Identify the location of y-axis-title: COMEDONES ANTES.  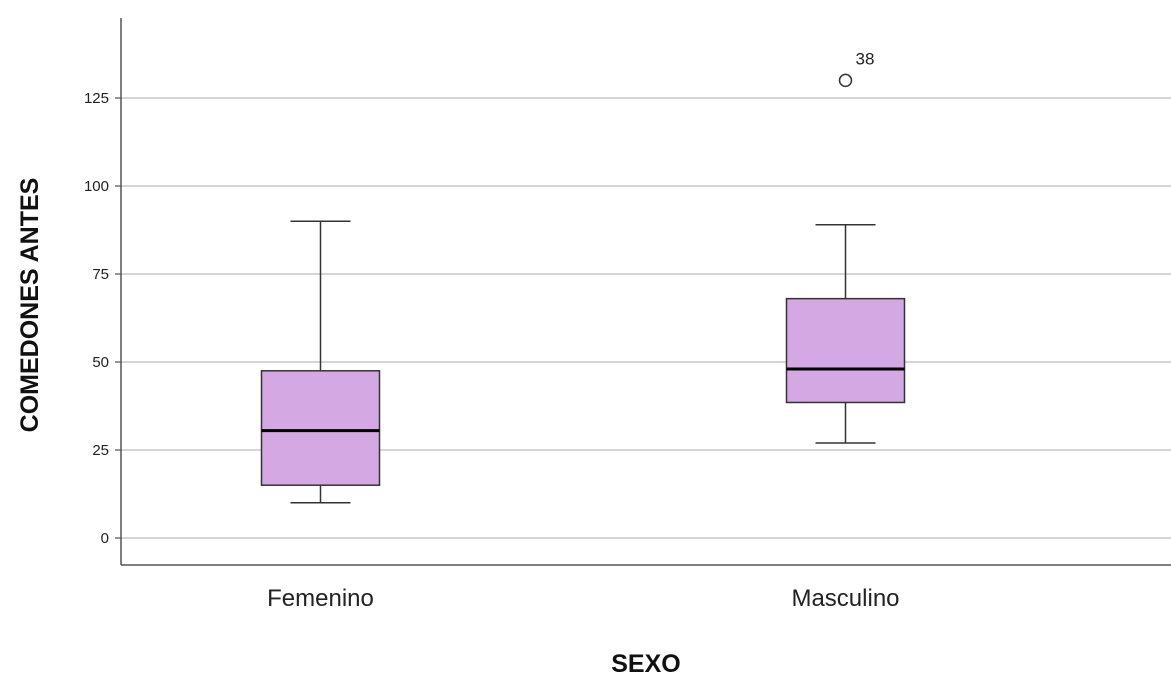
(30, 305).